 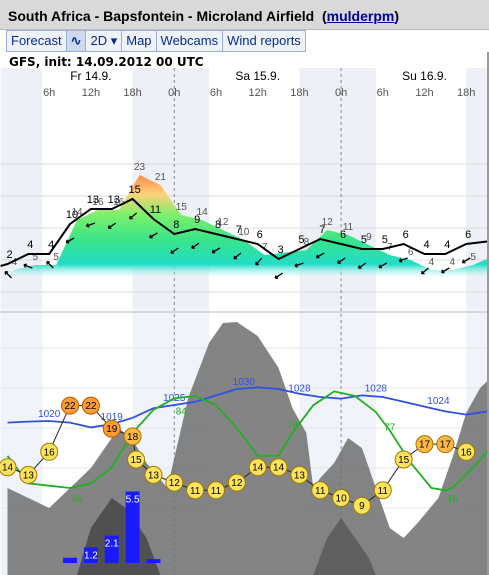 I want to click on tab-2d-dropdown: 2D ▾, so click(x=103, y=41).